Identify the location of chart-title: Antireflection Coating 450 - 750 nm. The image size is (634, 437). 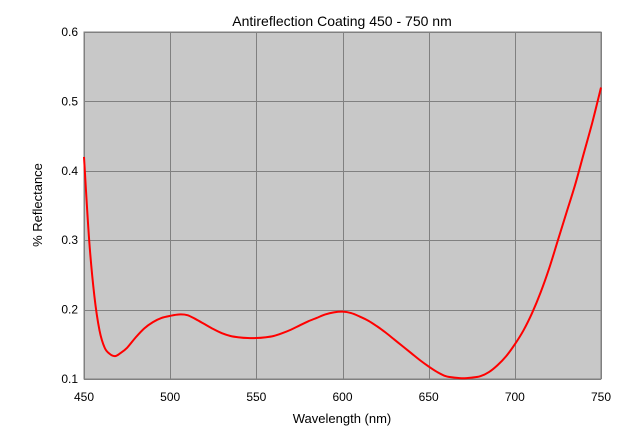
(341, 21).